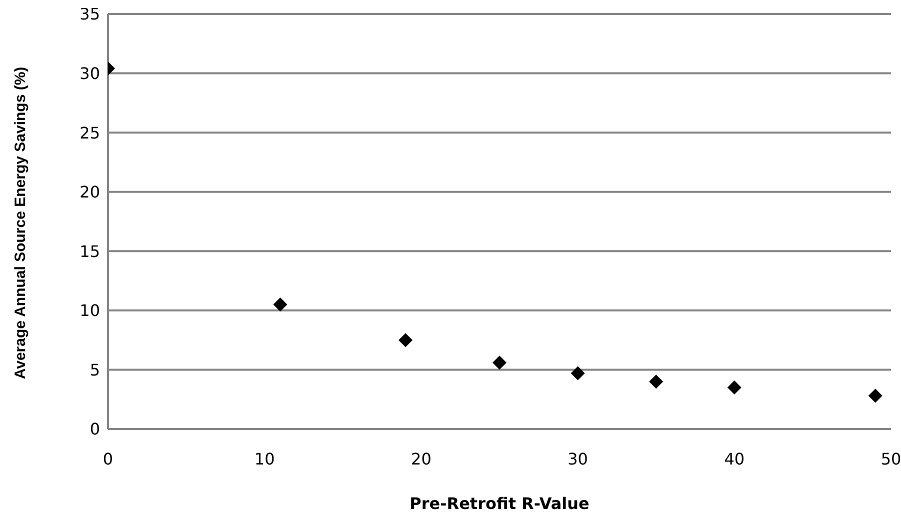 Image resolution: width=901 pixels, height=529 pixels. I want to click on x-tick-label: 10, so click(264, 458).